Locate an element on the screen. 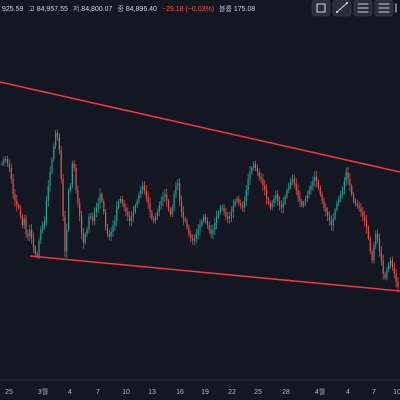 The image size is (400, 400). x-tick-label: 10 is located at coordinates (126, 392).